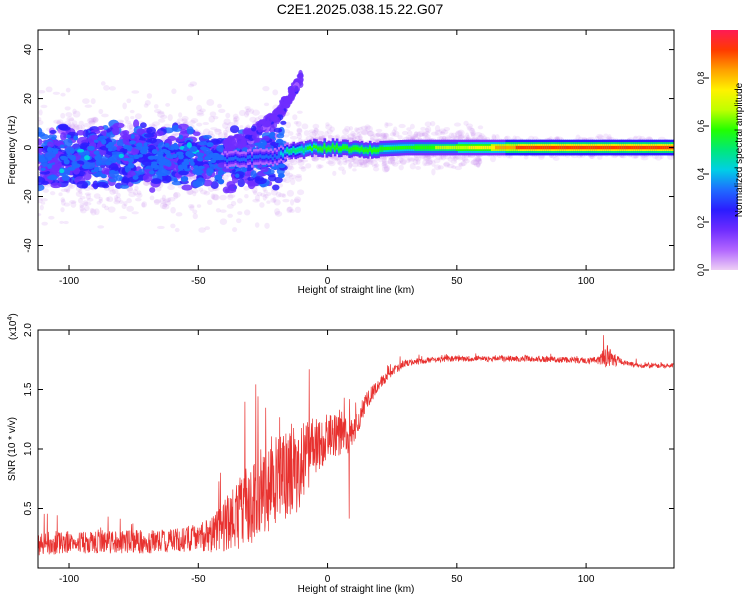 This screenshot has width=750, height=600. Describe the element at coordinates (724, 150) in the screenshot. I see `colorbar-gradient` at that location.